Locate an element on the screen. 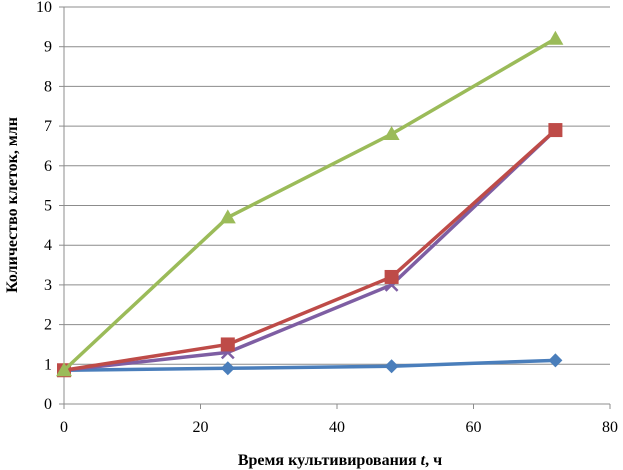 The image size is (623, 470). y-tick-label-1: 1 is located at coordinates (48, 364).